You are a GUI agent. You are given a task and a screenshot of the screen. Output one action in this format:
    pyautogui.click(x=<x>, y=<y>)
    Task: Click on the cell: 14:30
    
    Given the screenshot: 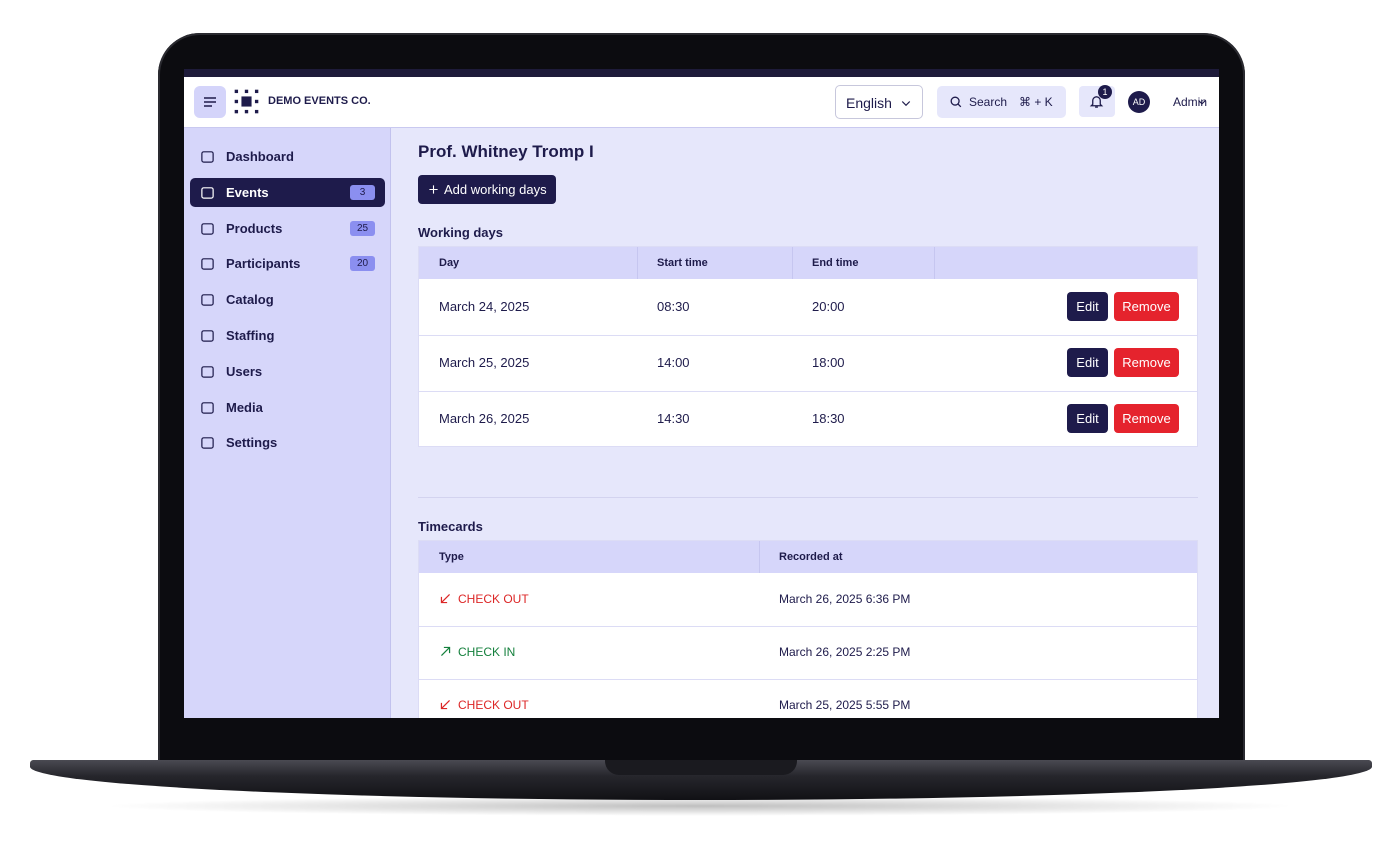 What is the action you would take?
    pyautogui.click(x=673, y=418)
    